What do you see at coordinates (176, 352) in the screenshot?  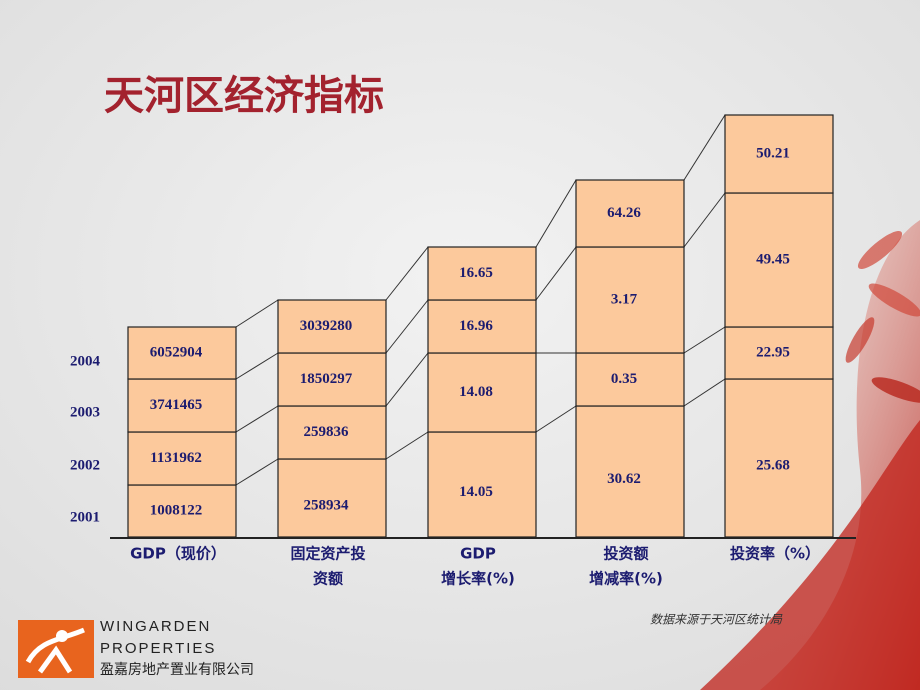 I see `cell-value: 6052904` at bounding box center [176, 352].